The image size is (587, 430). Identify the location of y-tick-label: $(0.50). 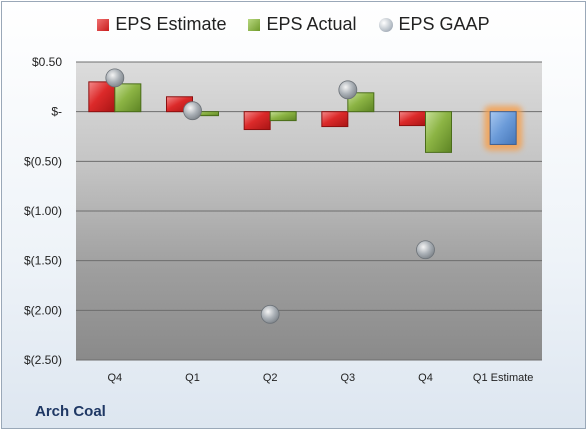
(43, 161).